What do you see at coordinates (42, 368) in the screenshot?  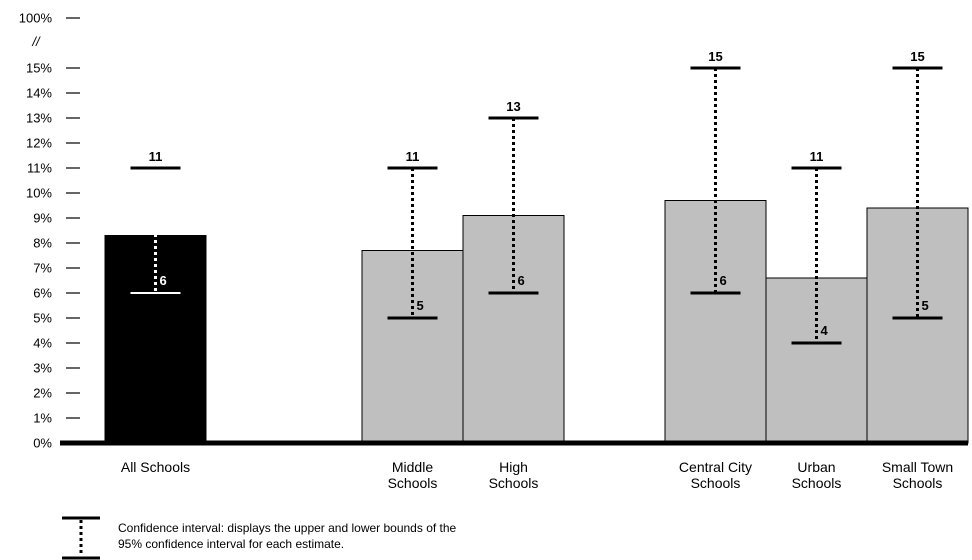 I see `y-tick-label: 3%` at bounding box center [42, 368].